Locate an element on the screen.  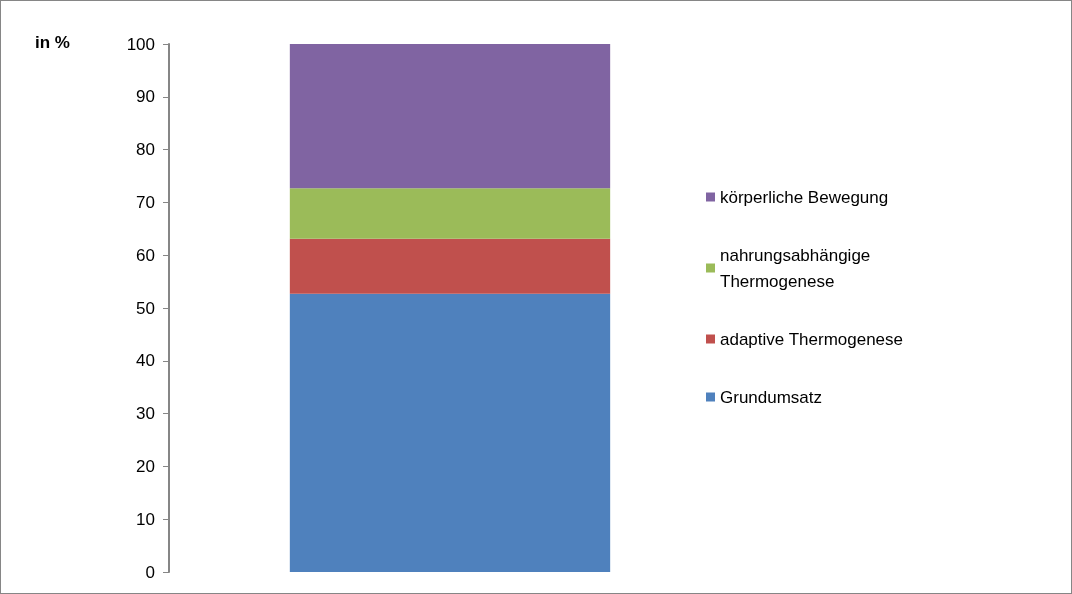
legend-label: Grundumsatz is located at coordinates (771, 397).